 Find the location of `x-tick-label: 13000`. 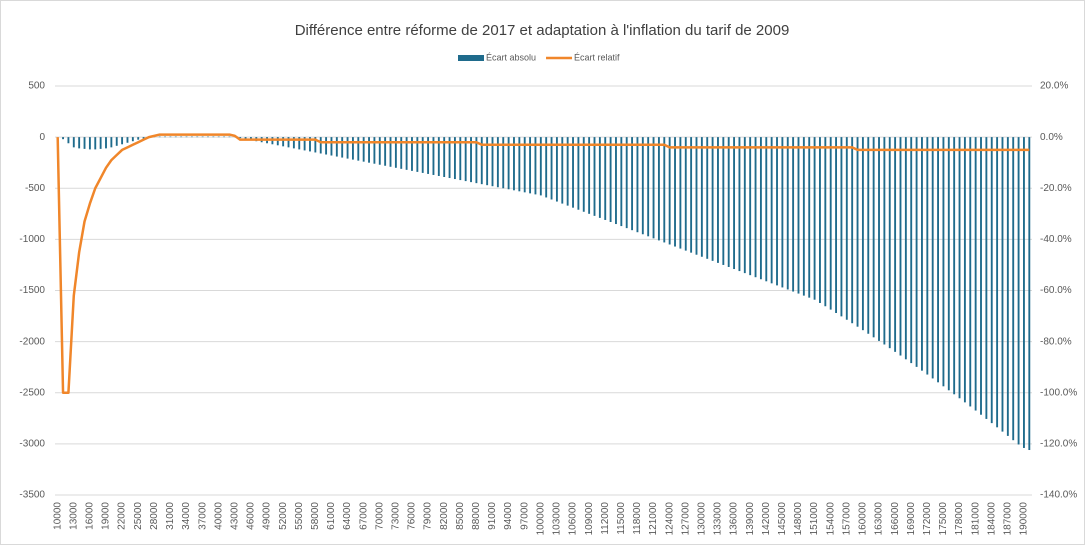

x-tick-label: 13000 is located at coordinates (73, 516).